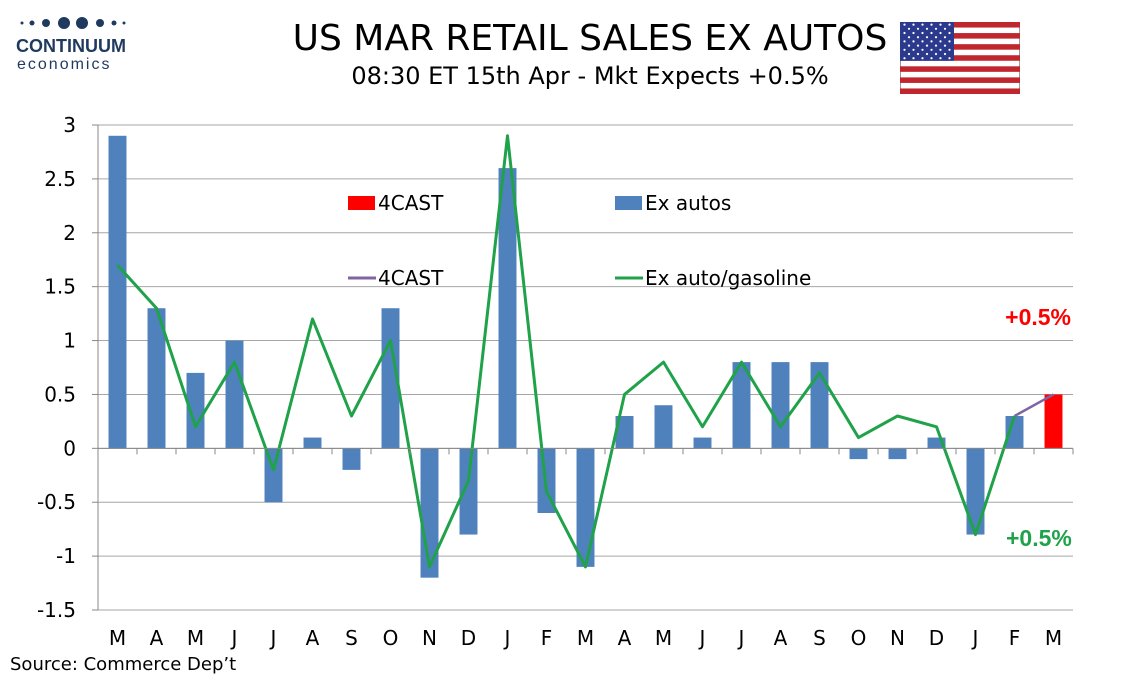  I want to click on y-tick-label: -1, so click(66, 556).